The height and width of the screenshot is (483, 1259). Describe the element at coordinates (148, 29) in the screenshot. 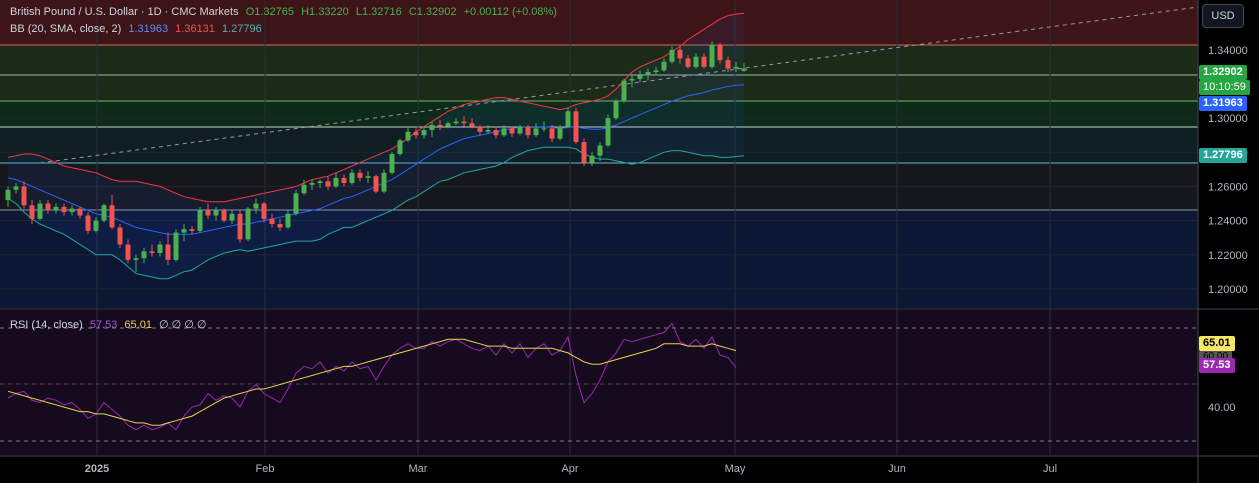

I see `bb-basis-value: 1.31963` at that location.